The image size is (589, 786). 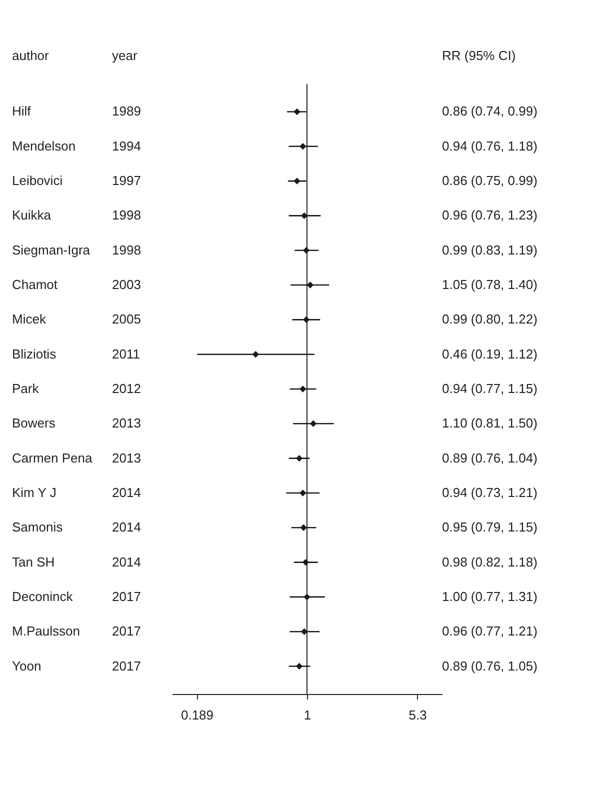 What do you see at coordinates (34, 423) in the screenshot?
I see `y-tick-label: Bowers` at bounding box center [34, 423].